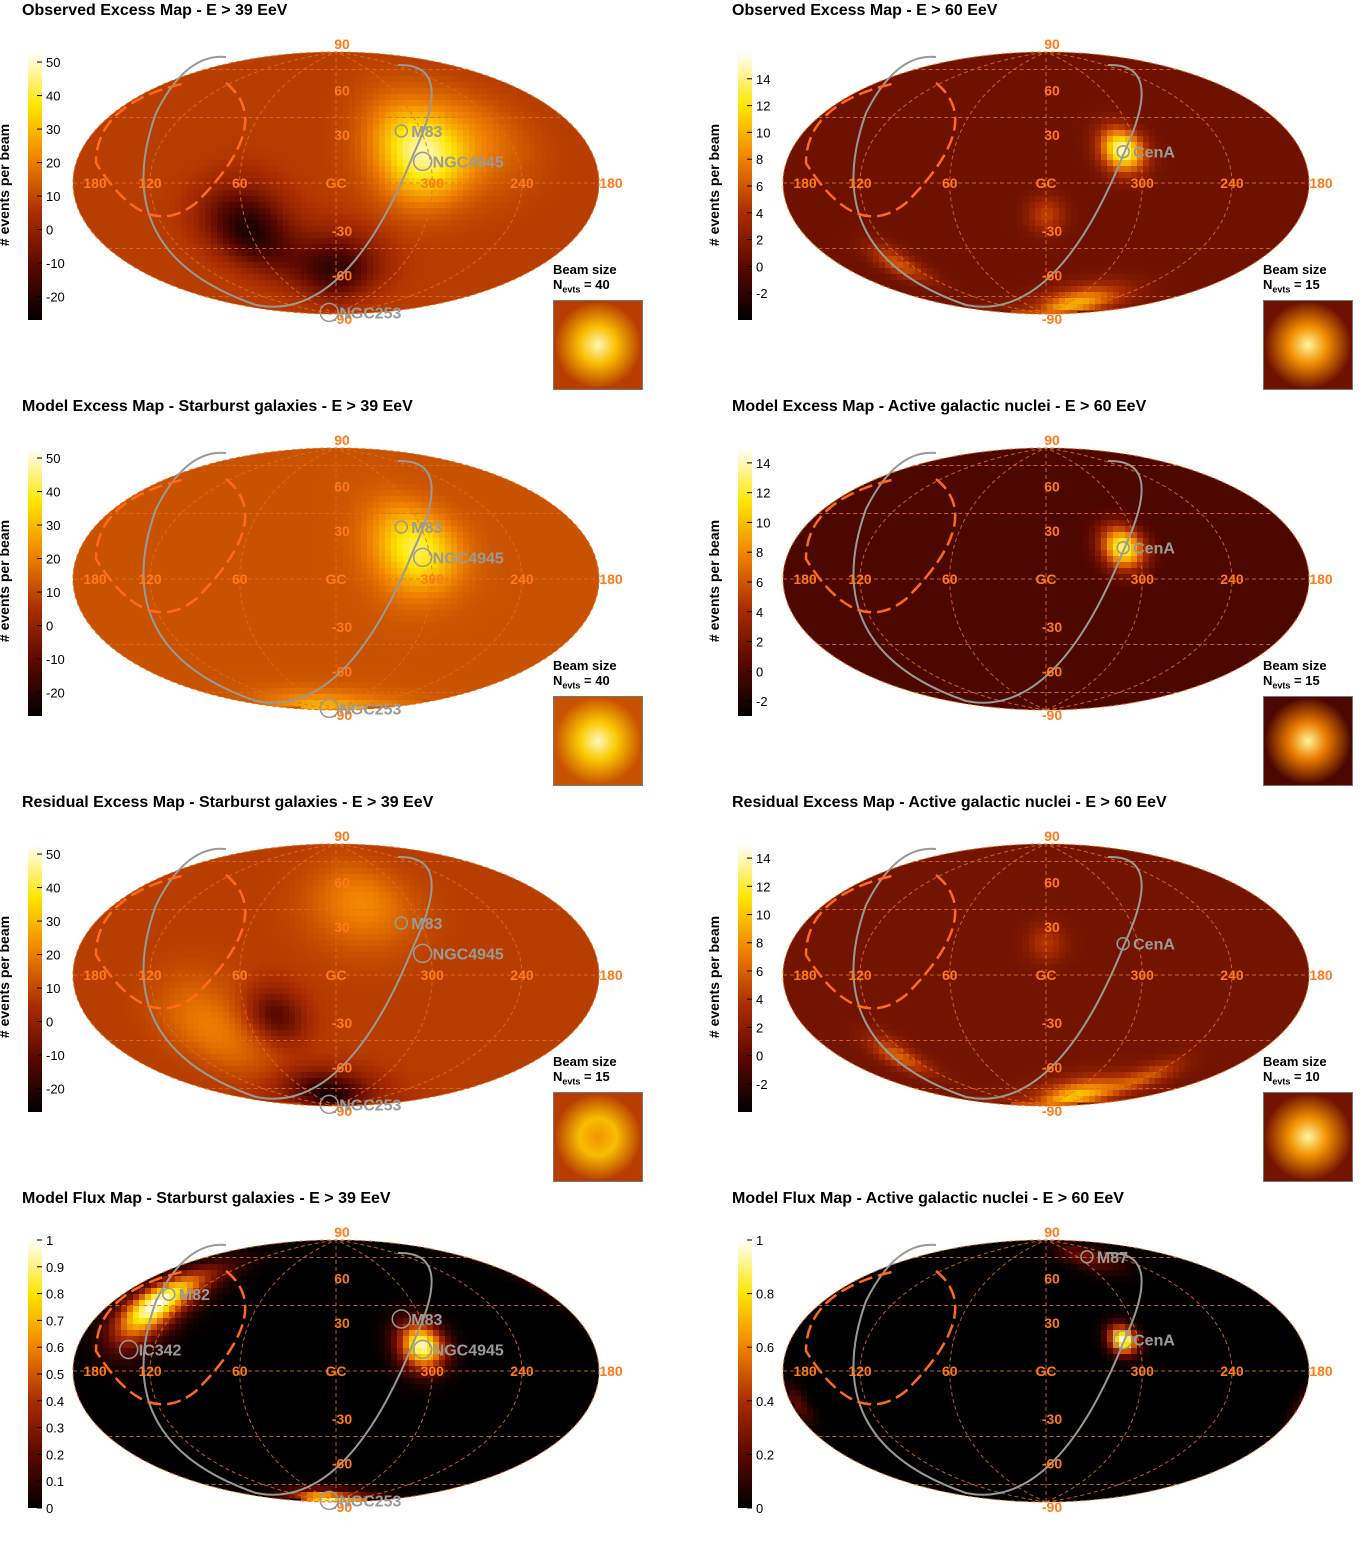 This screenshot has height=1566, width=1364. I want to click on source-label: NGC4945, so click(468, 162).